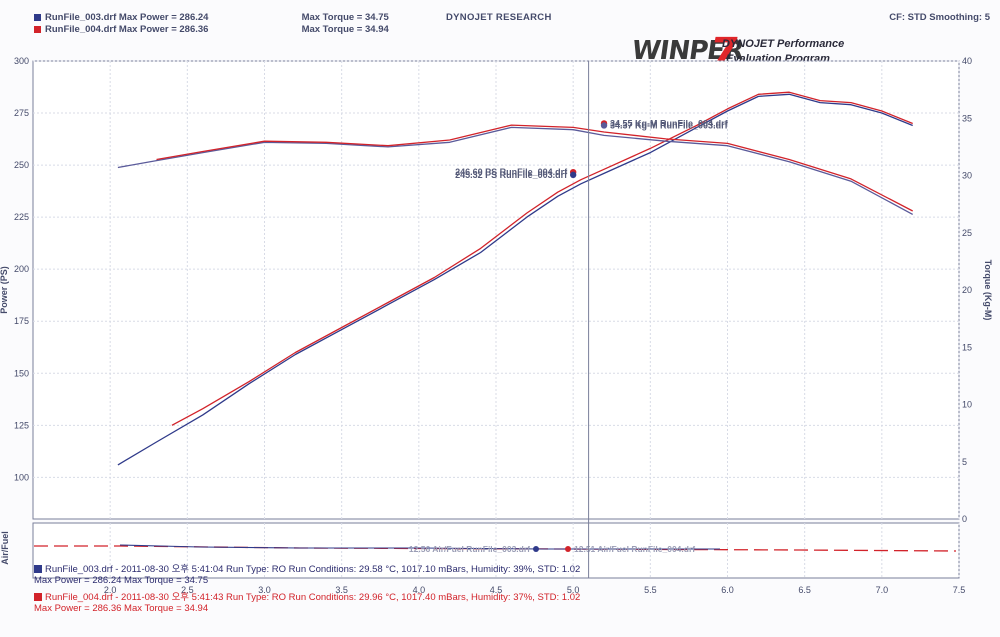  What do you see at coordinates (964, 519) in the screenshot?
I see `y-right-tick-label-0: 0` at bounding box center [964, 519].